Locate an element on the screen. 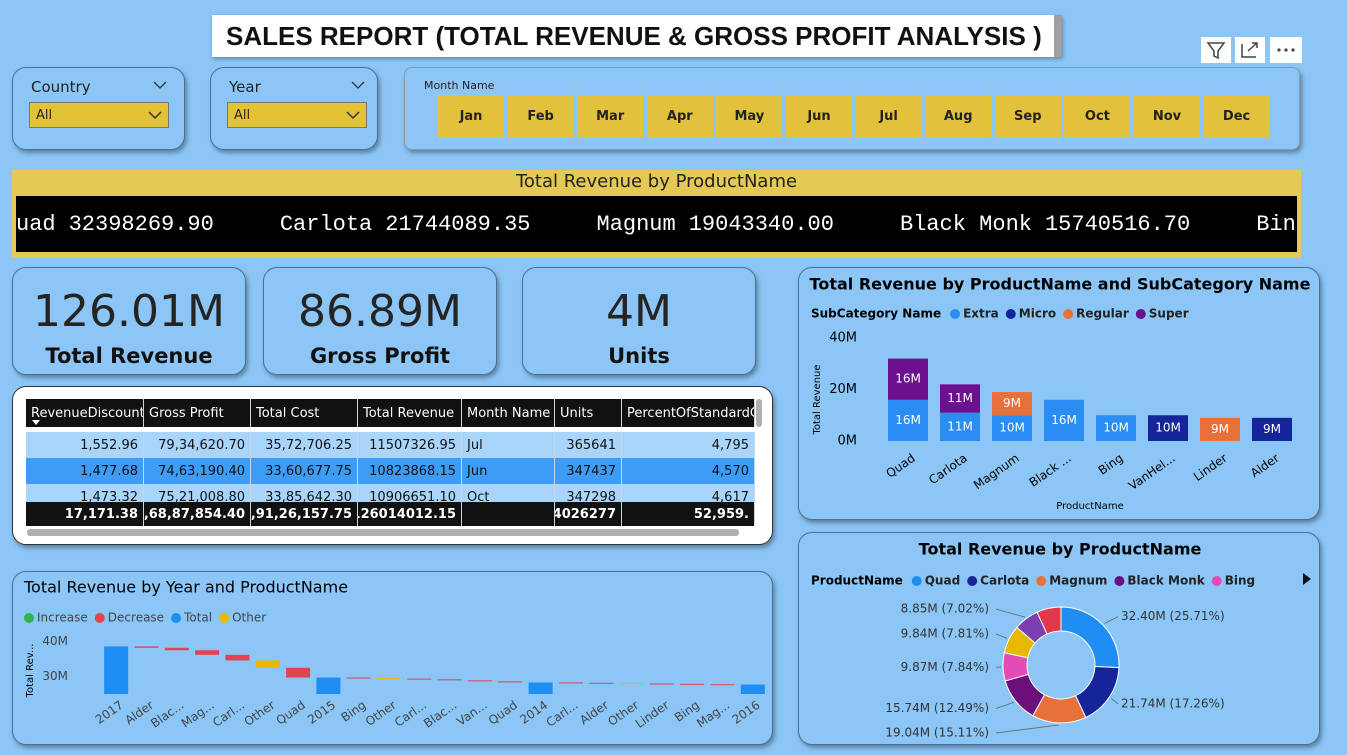 The image size is (1347, 755). month-button: Mar is located at coordinates (610, 116).